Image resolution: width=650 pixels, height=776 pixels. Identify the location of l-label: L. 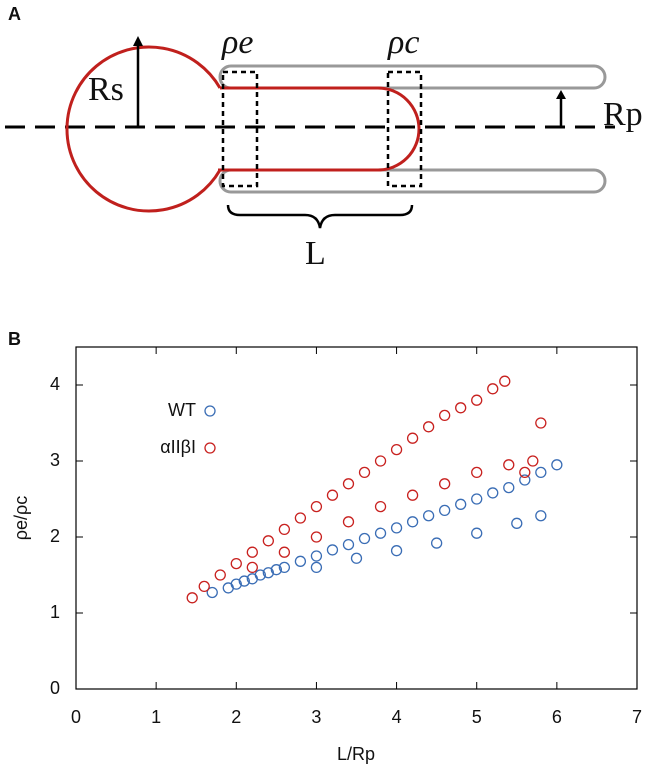
(315, 253).